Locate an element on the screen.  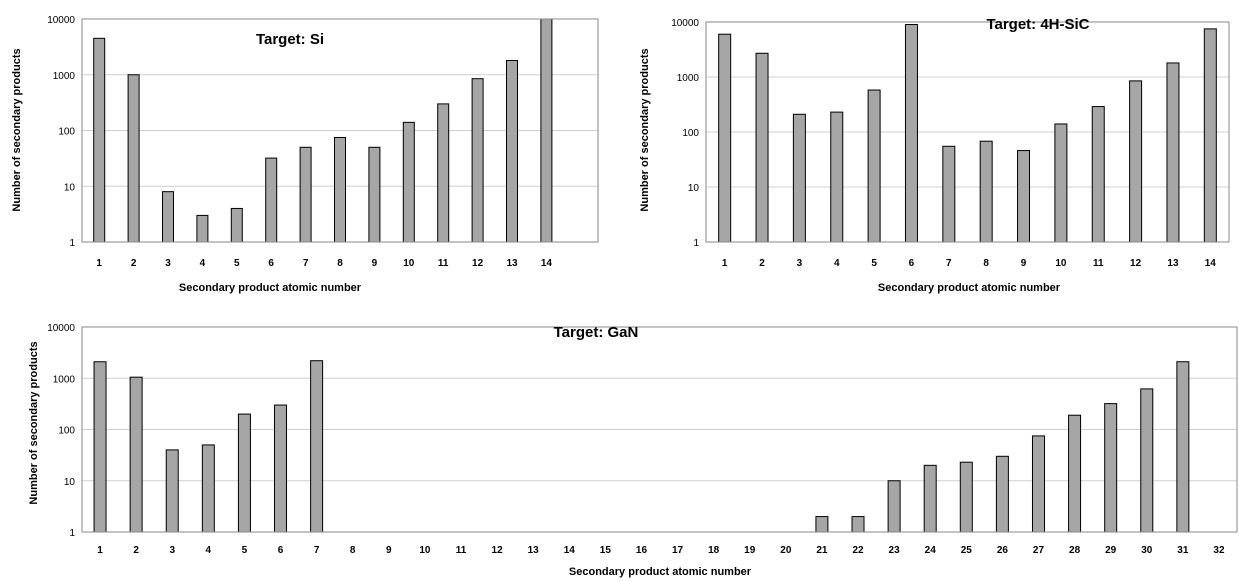
x-tick-label: 4 is located at coordinates (209, 550).